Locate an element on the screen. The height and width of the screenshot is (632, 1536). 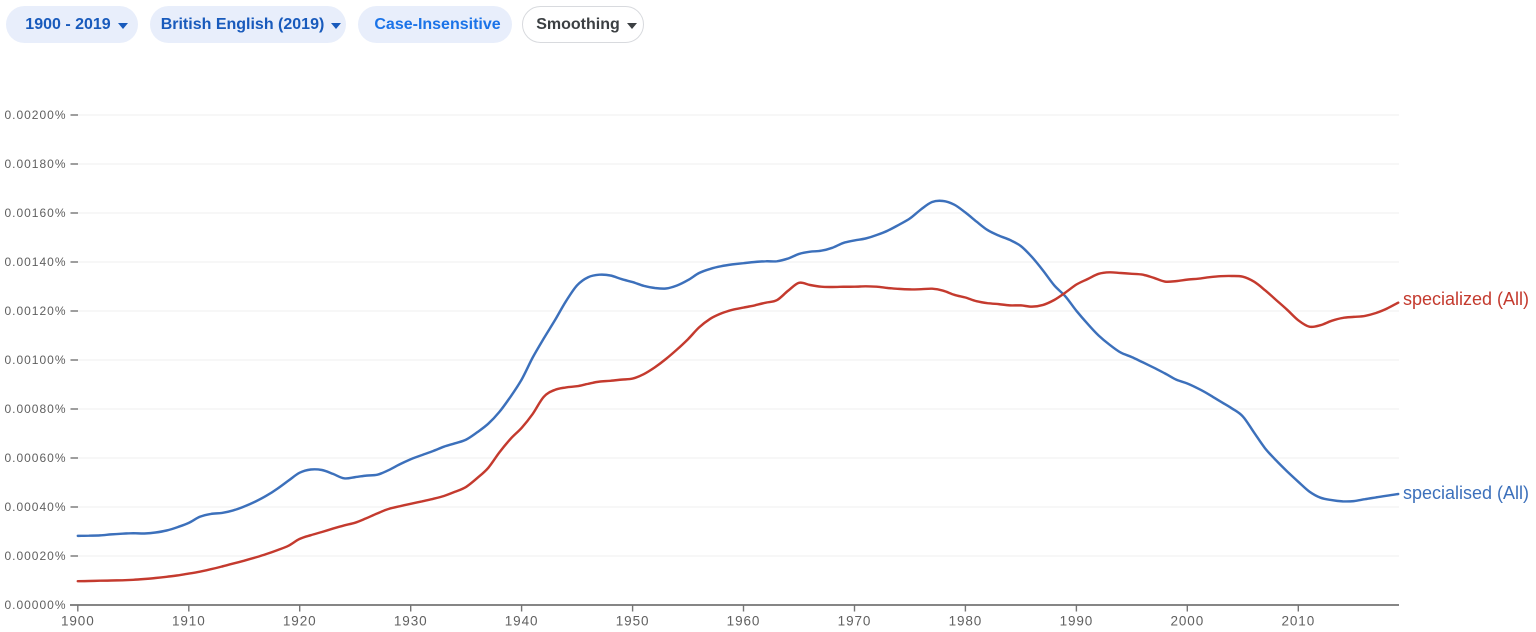
svg-text: 1980 is located at coordinates (966, 621).